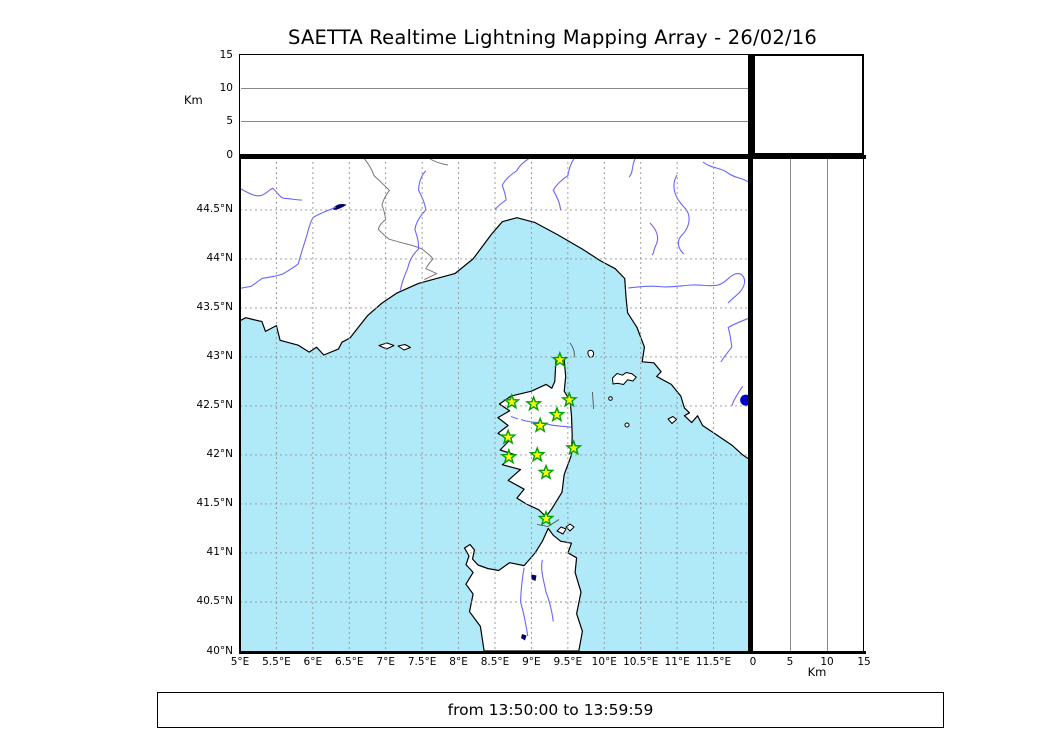 The height and width of the screenshot is (750, 1050). What do you see at coordinates (385, 662) in the screenshot?
I see `longitude-tick-label: 7°E` at bounding box center [385, 662].